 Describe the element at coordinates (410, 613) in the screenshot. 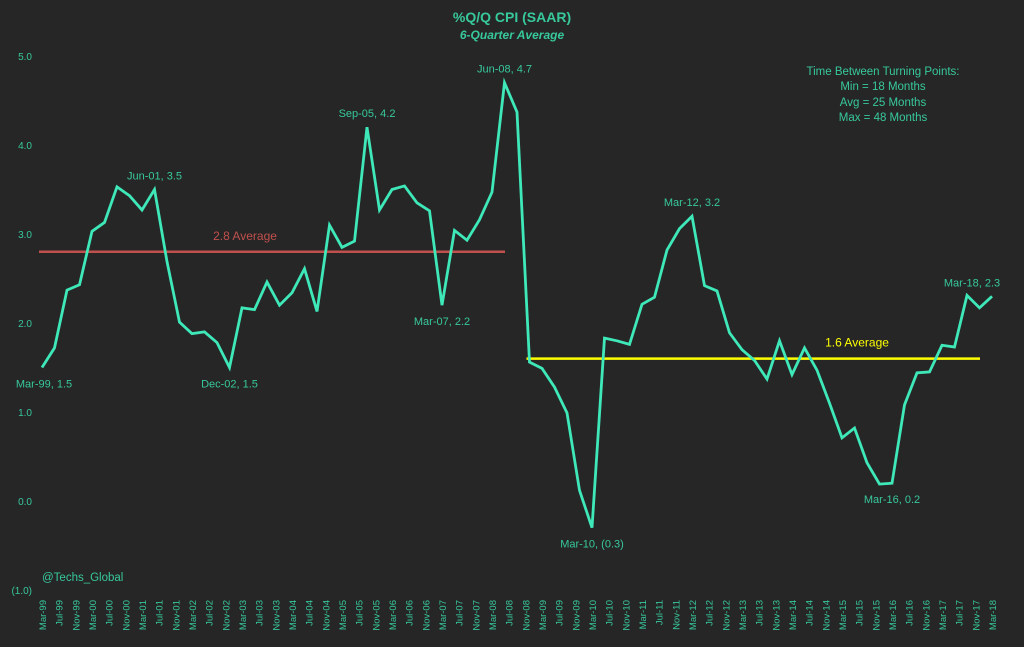

I see `x-tick-label: Jul-06` at that location.